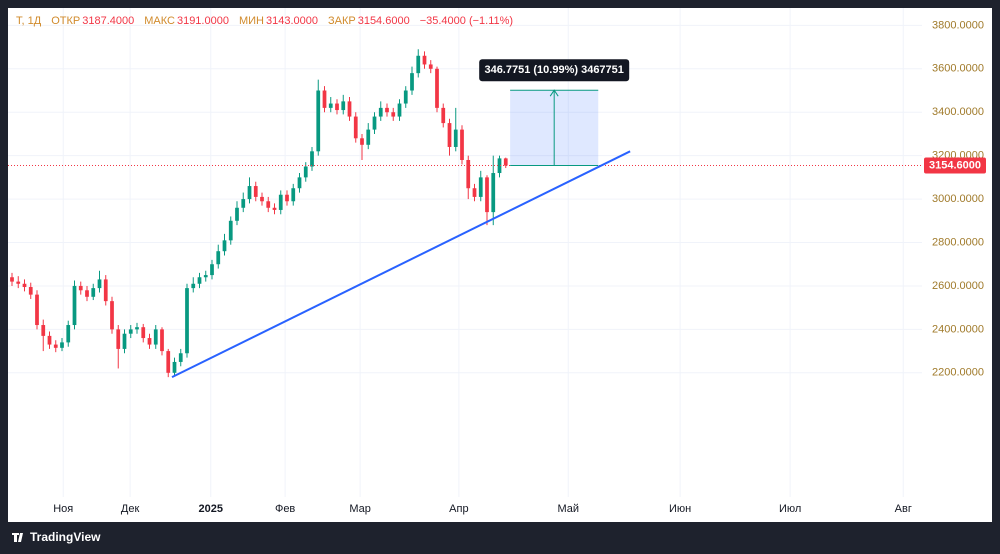 The image size is (1000, 554). I want to click on header-field-label: МИН, so click(251, 21).